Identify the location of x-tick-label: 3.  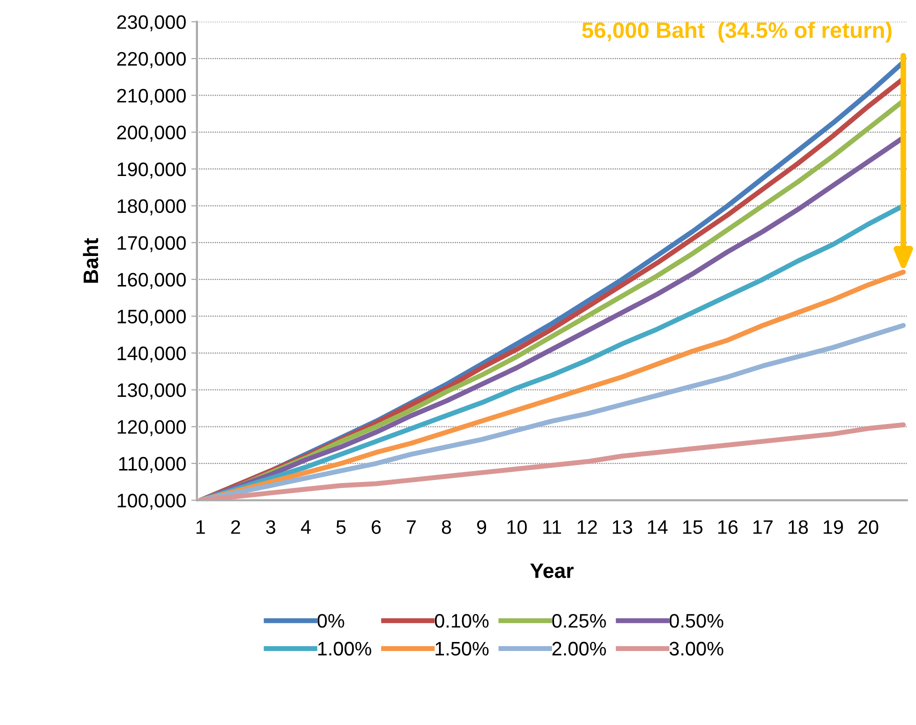
(271, 527).